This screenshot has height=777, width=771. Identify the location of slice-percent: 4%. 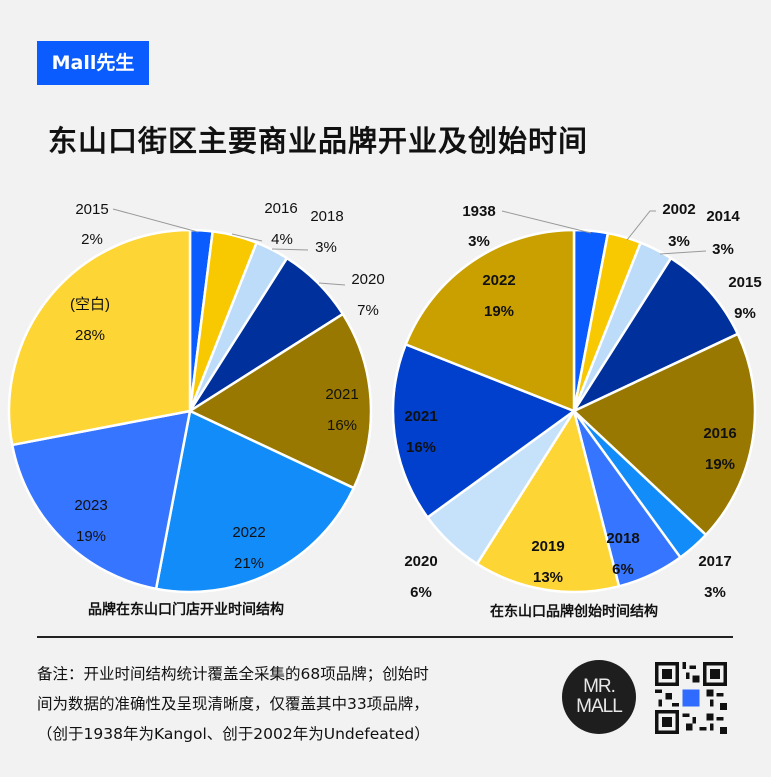
(282, 239).